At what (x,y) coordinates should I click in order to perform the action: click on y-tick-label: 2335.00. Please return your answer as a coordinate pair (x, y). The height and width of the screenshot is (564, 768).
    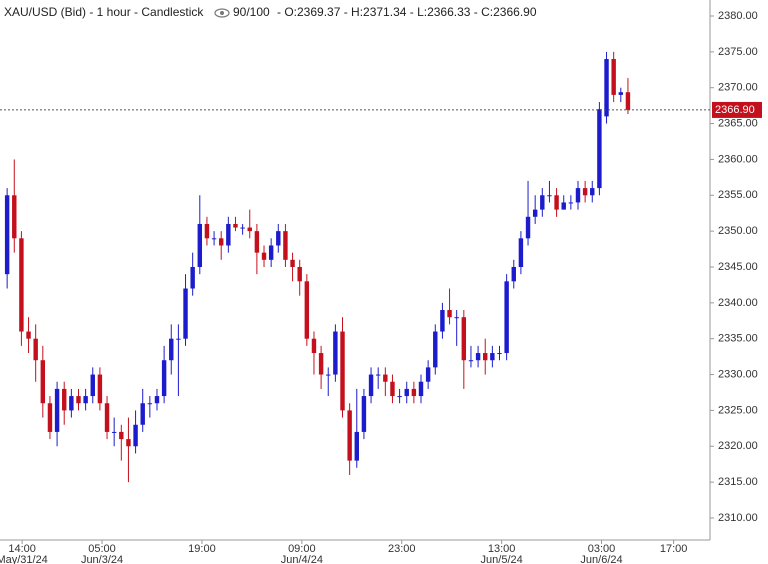
    Looking at the image, I should click on (738, 339).